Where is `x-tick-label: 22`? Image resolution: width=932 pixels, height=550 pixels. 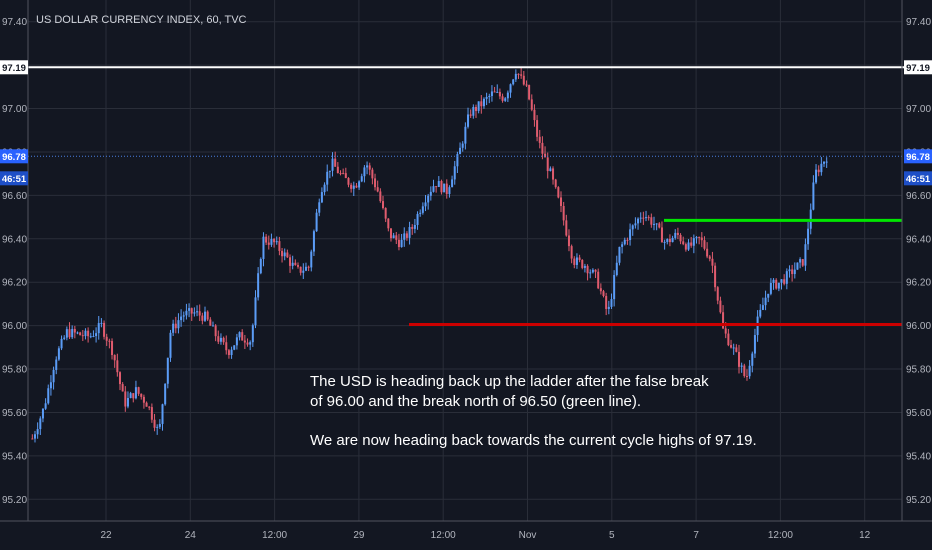 x-tick-label: 22 is located at coordinates (106, 535).